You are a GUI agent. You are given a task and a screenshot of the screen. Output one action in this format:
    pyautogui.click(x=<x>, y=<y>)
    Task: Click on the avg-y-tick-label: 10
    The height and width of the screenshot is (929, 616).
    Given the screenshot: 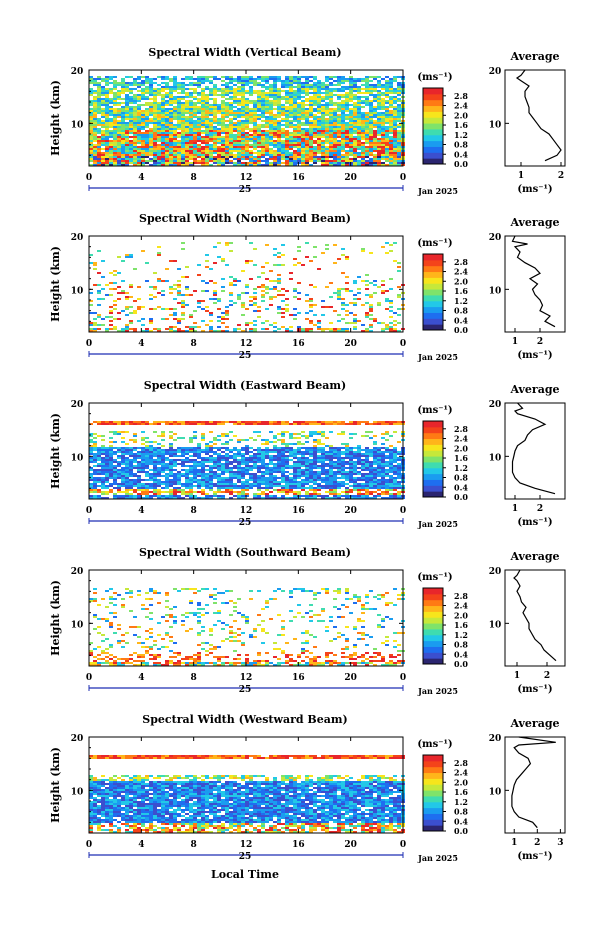 What is the action you would take?
    pyautogui.click(x=495, y=291)
    